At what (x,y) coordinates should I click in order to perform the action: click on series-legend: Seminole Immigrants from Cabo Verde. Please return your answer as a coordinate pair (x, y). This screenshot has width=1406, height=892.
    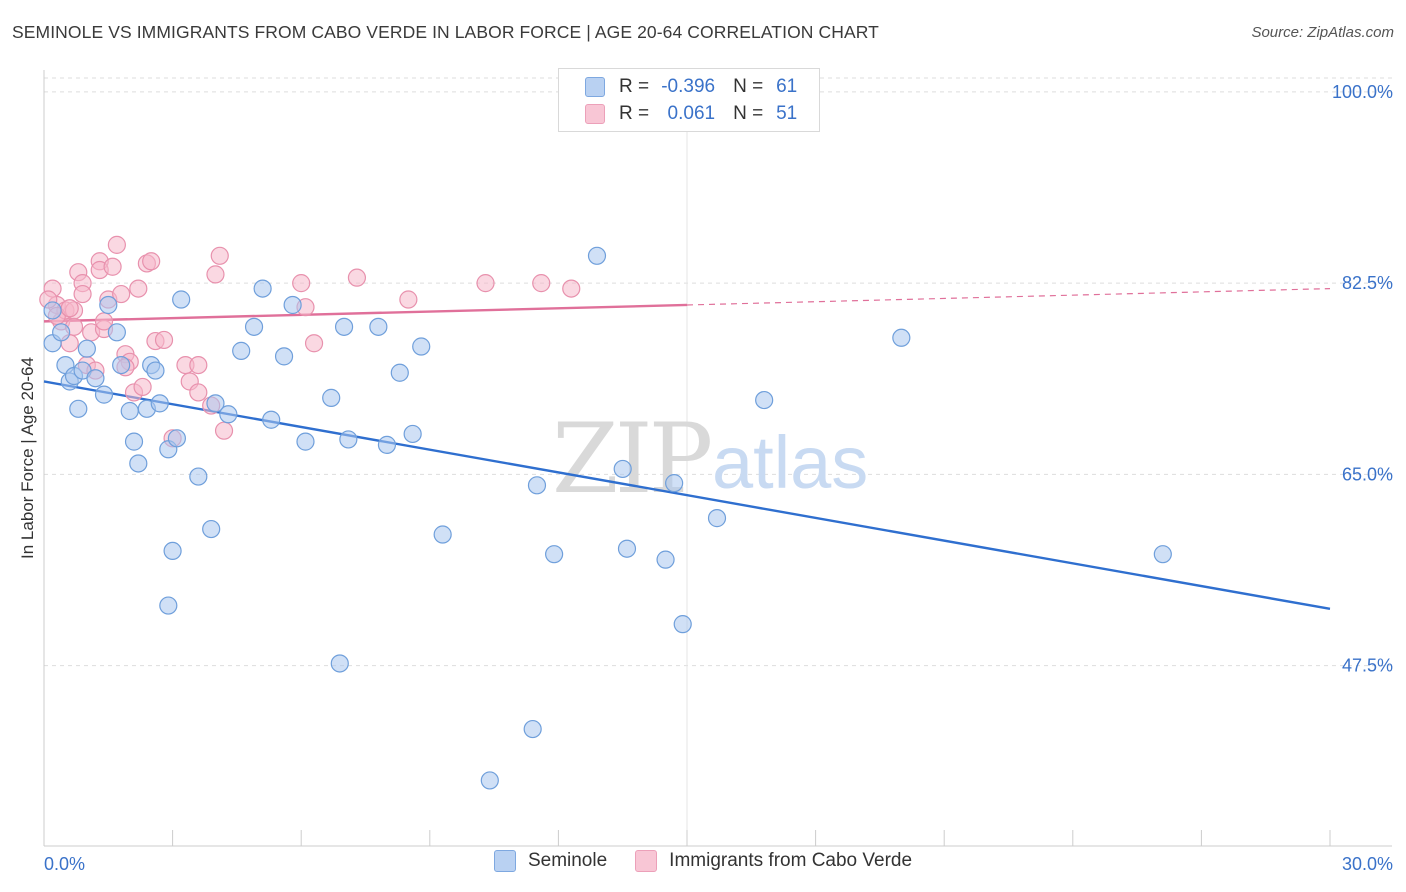
    Looking at the image, I should click on (703, 861).